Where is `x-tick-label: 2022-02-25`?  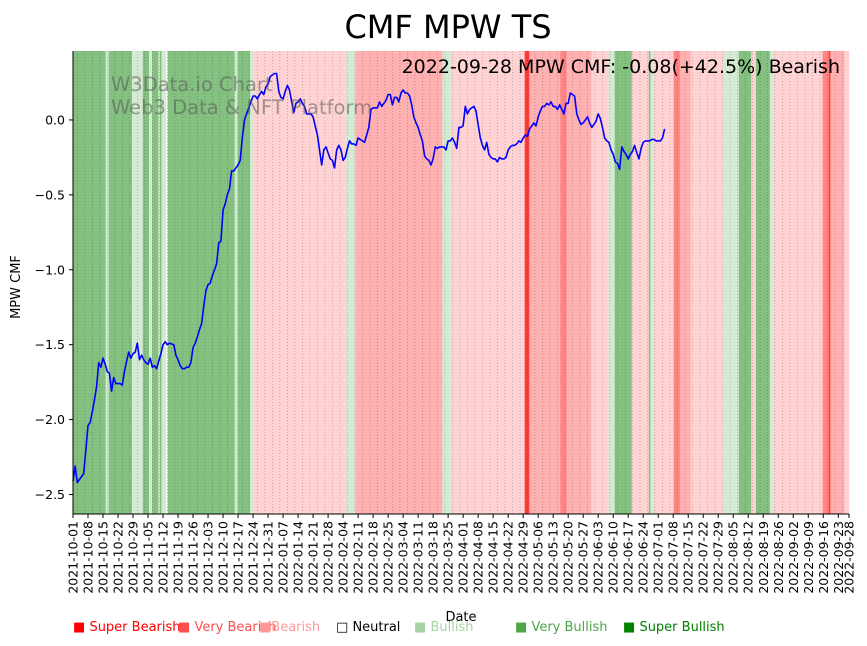 x-tick-label: 2022-02-25 is located at coordinates (388, 557).